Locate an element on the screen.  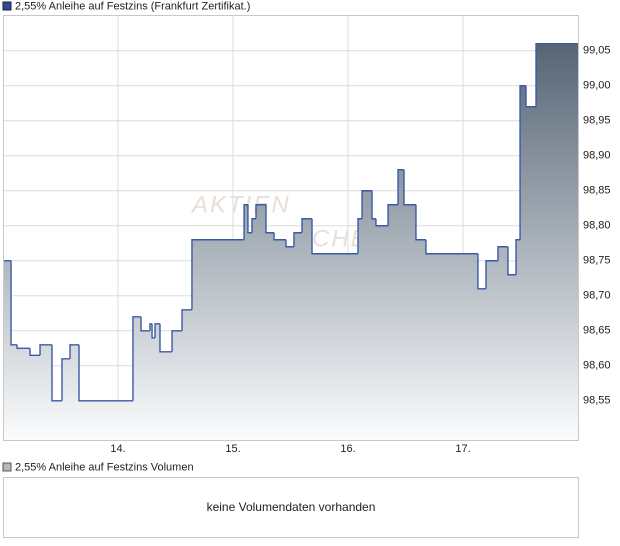
y-tick-label: 98,90 is located at coordinates (597, 156).